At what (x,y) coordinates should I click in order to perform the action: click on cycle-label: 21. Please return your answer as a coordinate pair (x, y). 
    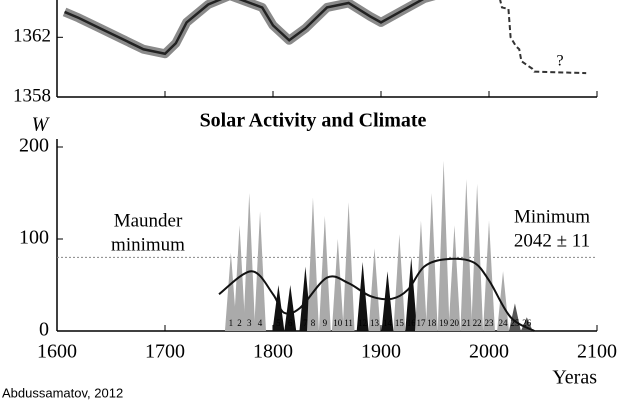
    Looking at the image, I should click on (466, 323).